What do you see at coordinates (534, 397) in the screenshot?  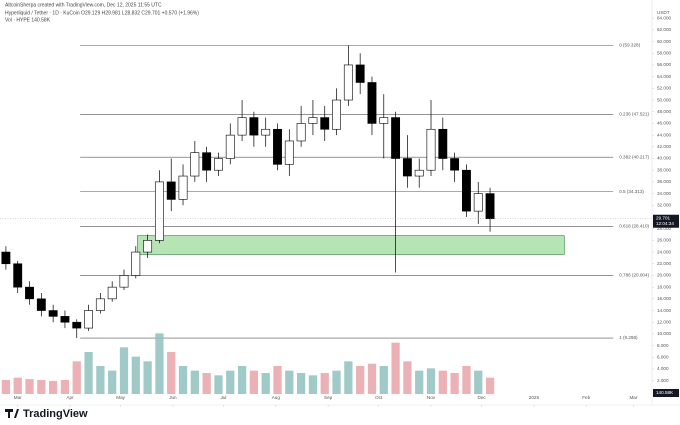 I see `x-tick-label: 2026` at bounding box center [534, 397].